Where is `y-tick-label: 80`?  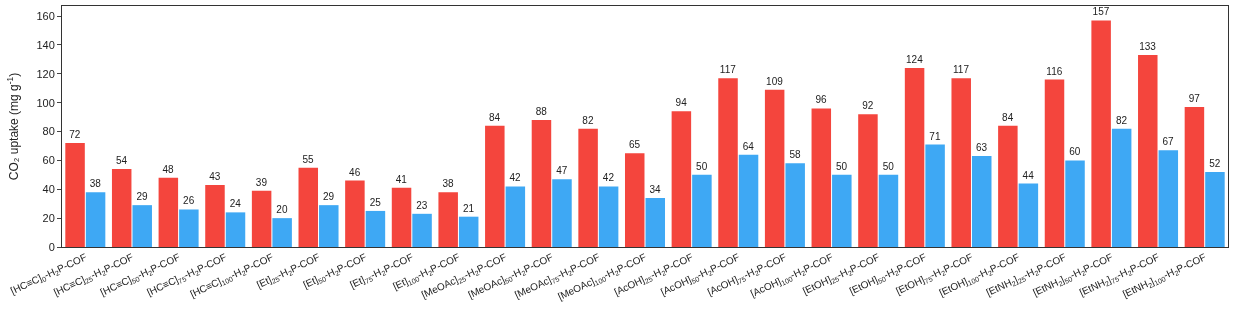 y-tick-label: 80 is located at coordinates (48, 131).